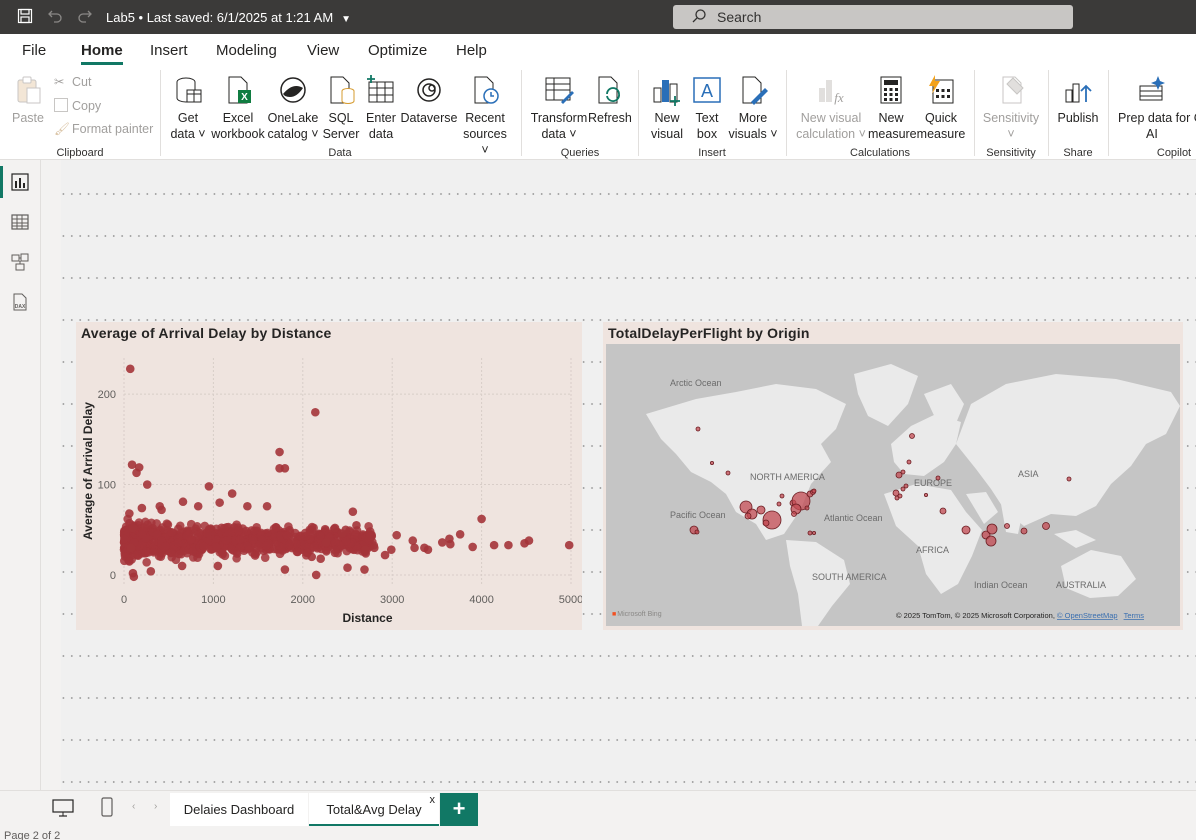 The width and height of the screenshot is (1196, 840). I want to click on model-view-icon, so click(20, 262).